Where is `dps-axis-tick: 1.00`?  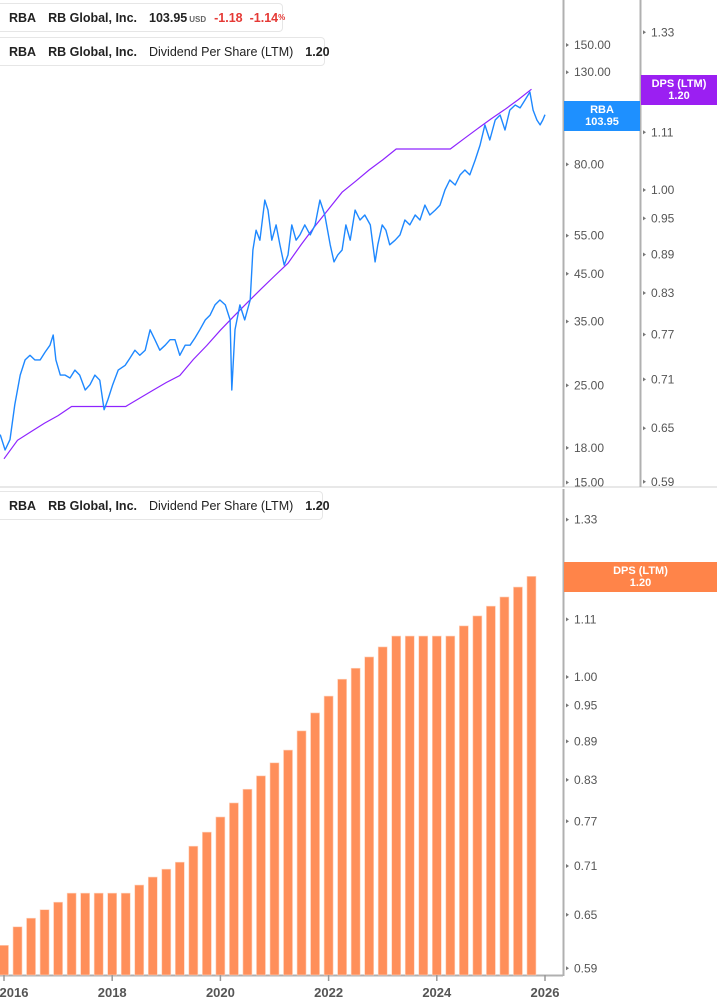 dps-axis-tick: 1.00 is located at coordinates (659, 190).